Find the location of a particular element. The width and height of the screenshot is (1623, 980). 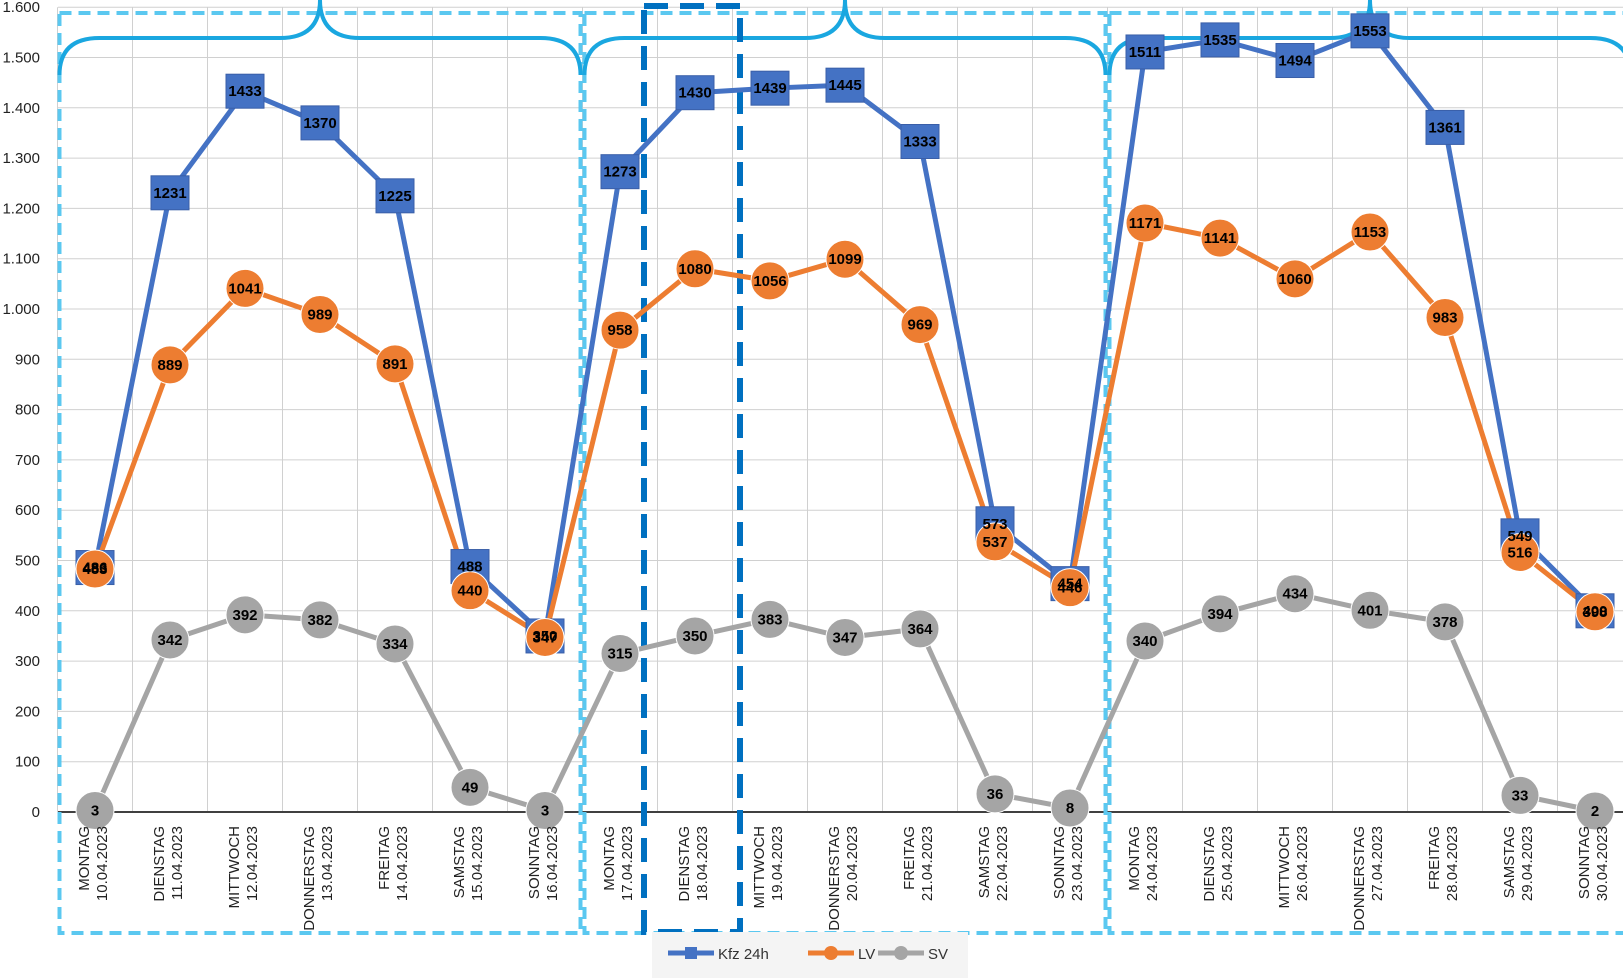

legend-label: Kfz 24h is located at coordinates (743, 954).